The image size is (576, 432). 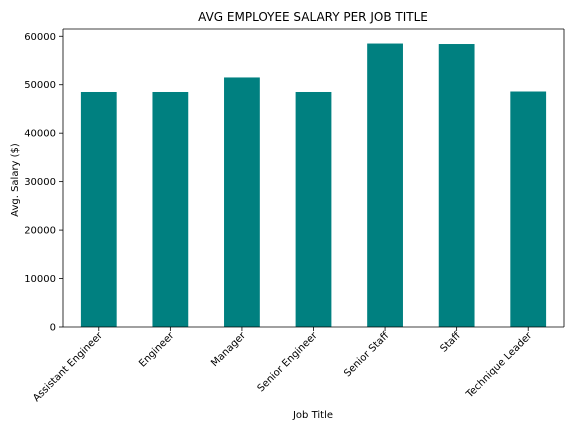 What do you see at coordinates (40, 231) in the screenshot?
I see `y-tick-label: 20000` at bounding box center [40, 231].